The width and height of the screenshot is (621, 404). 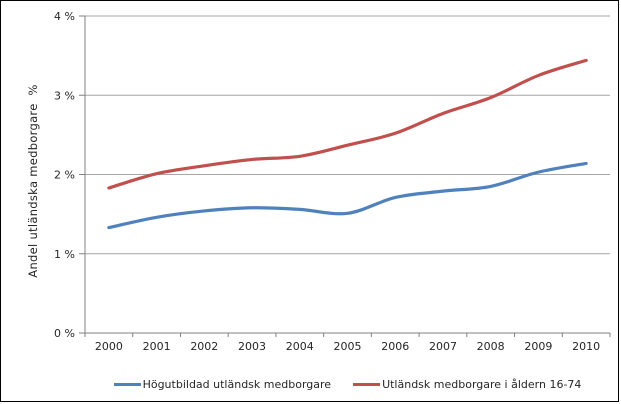 What do you see at coordinates (586, 346) in the screenshot?
I see `x-tick-label: 2010` at bounding box center [586, 346].